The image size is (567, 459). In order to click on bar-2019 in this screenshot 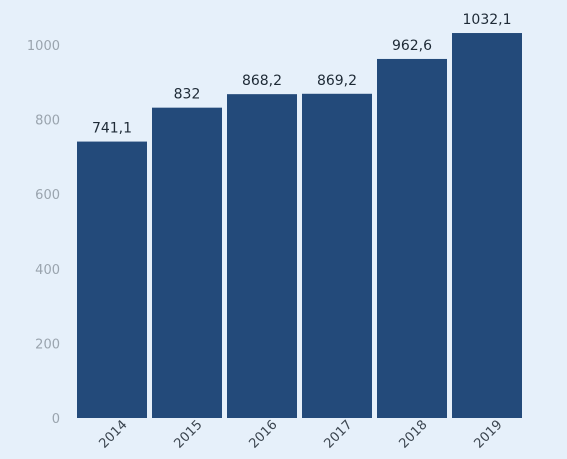, I will do `click(487, 225)`.